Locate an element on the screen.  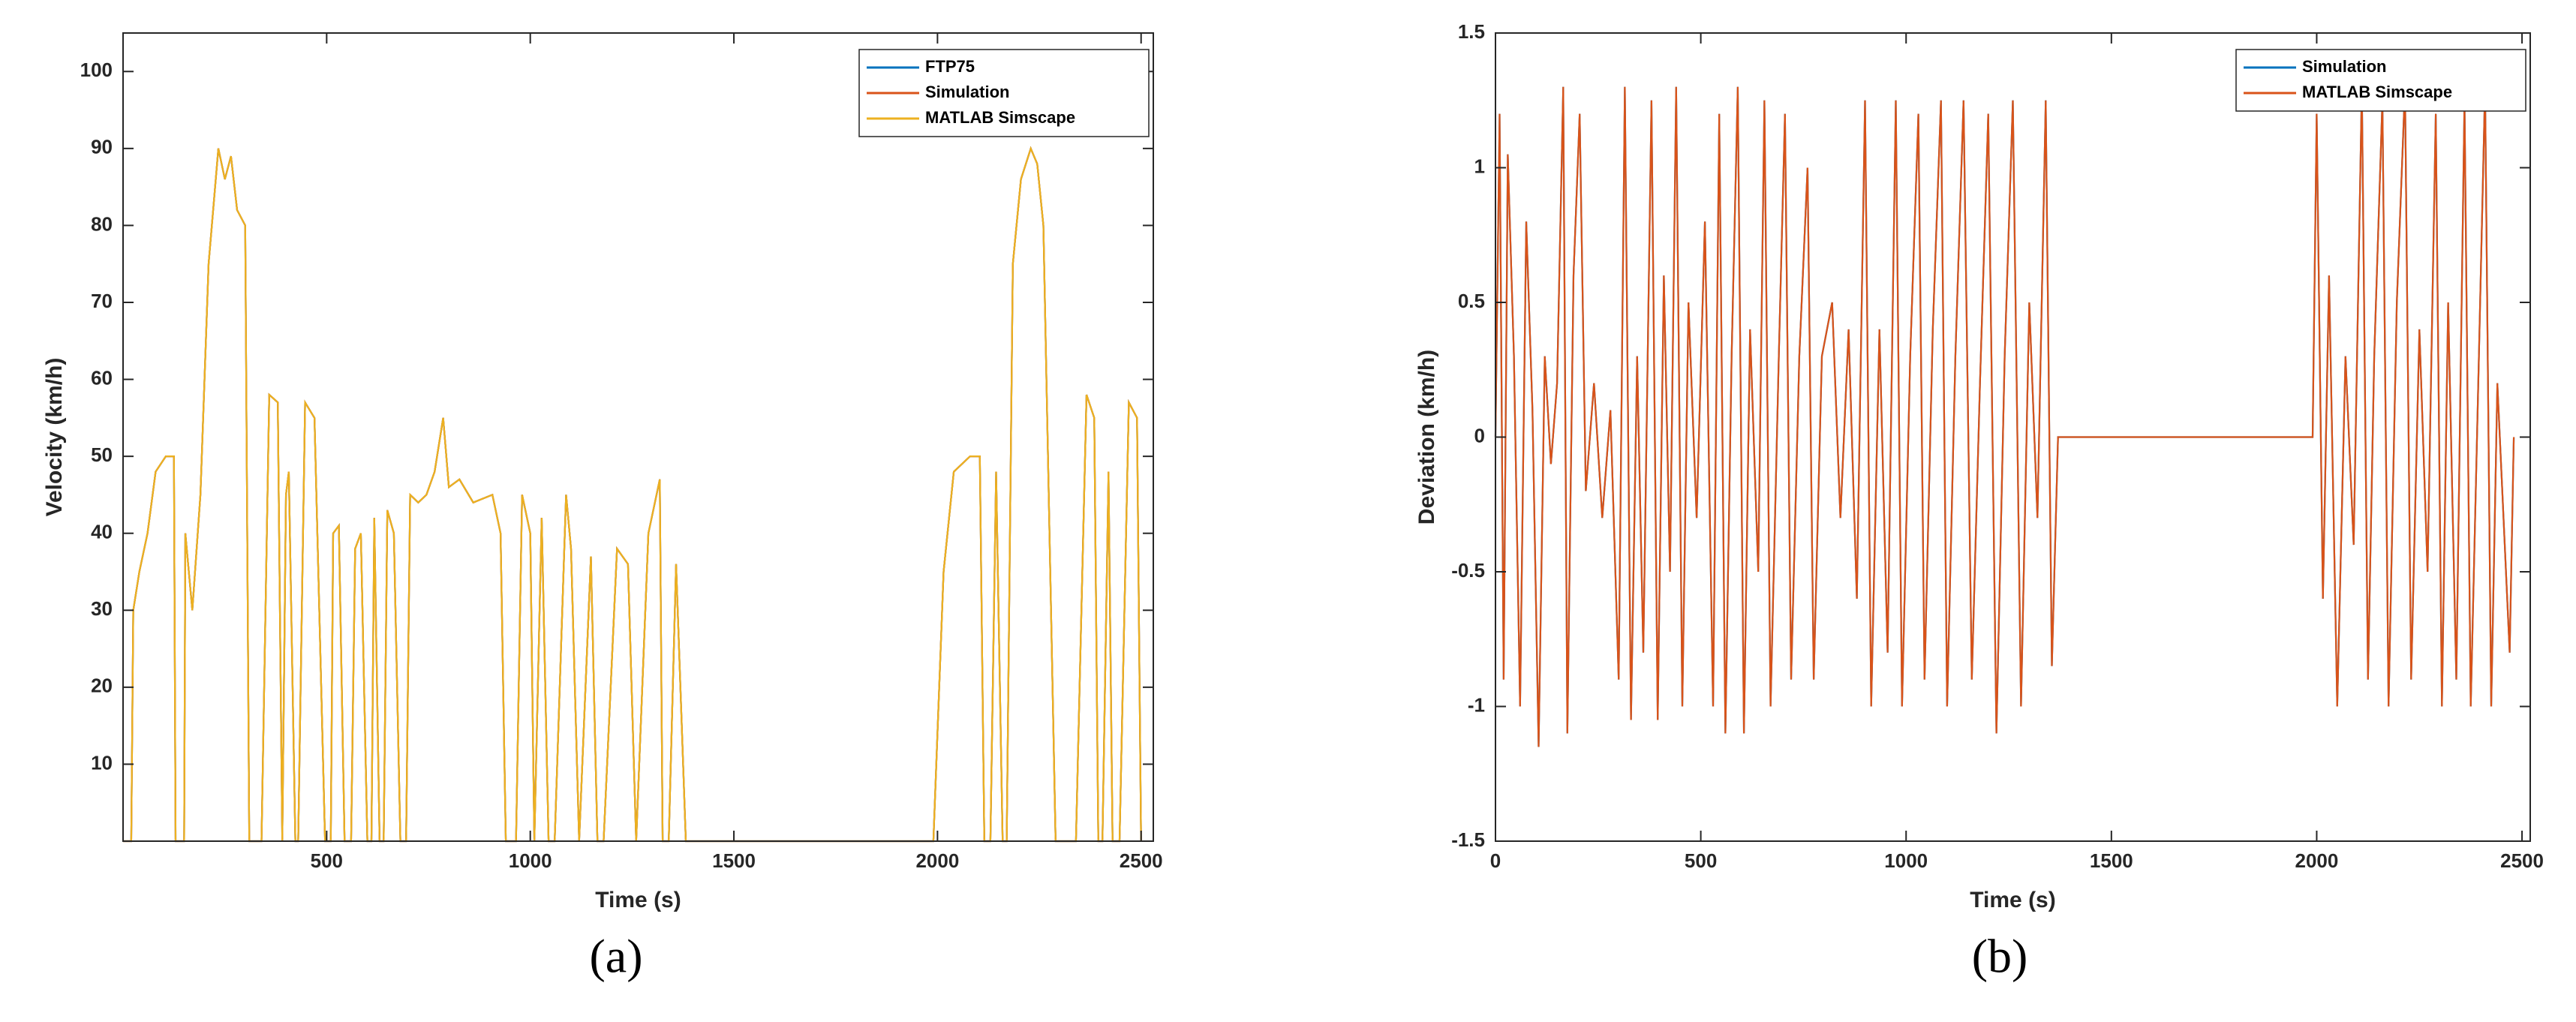
legend: Simulation MATLAB Simscape is located at coordinates (2380, 80).